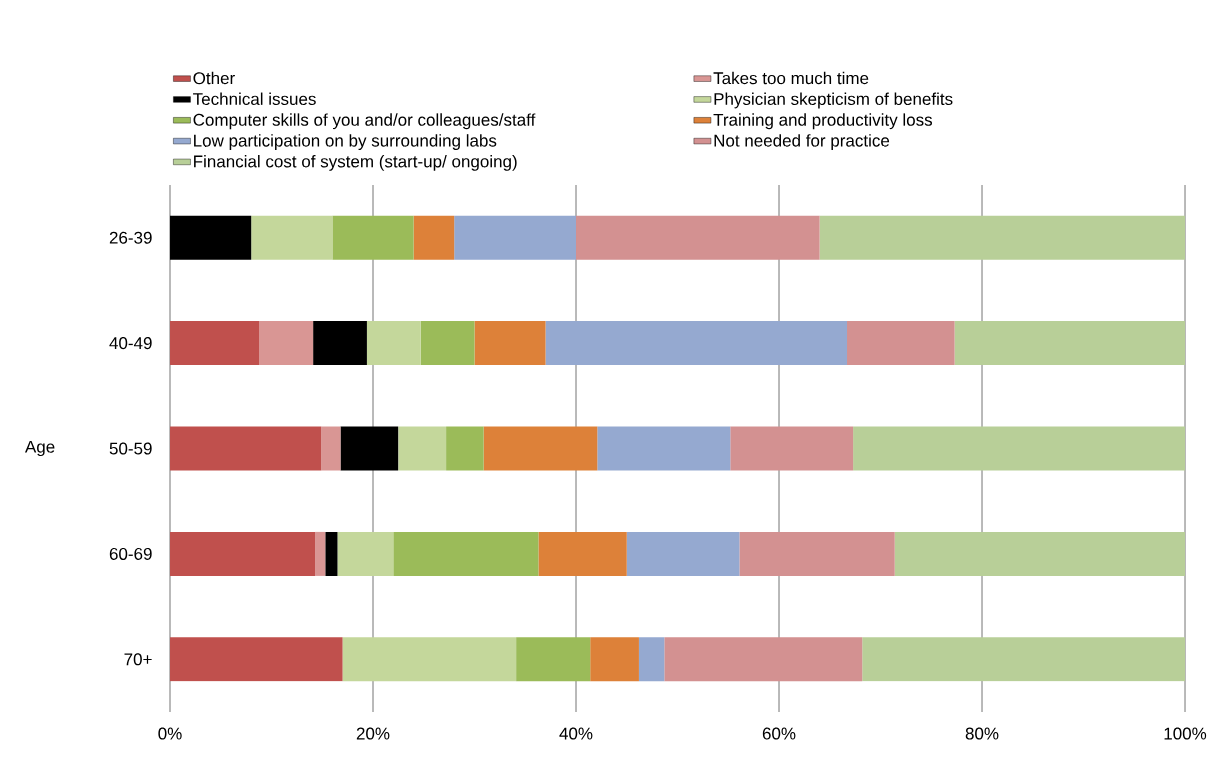 Image resolution: width=1225 pixels, height=763 pixels. Describe the element at coordinates (130, 237) in the screenshot. I see `y-tick-label: 26-39` at that location.